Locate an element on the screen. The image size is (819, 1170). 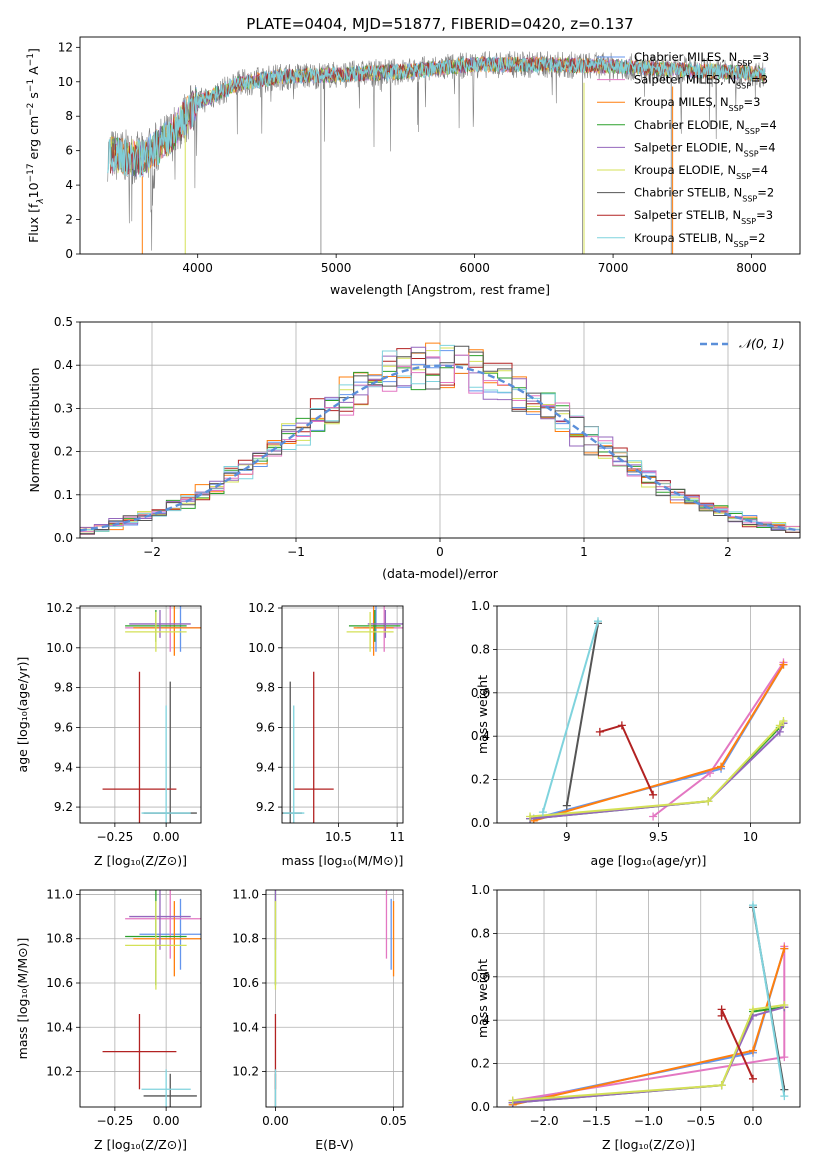
y-tick-label: 10.0 is located at coordinates (59, 648).